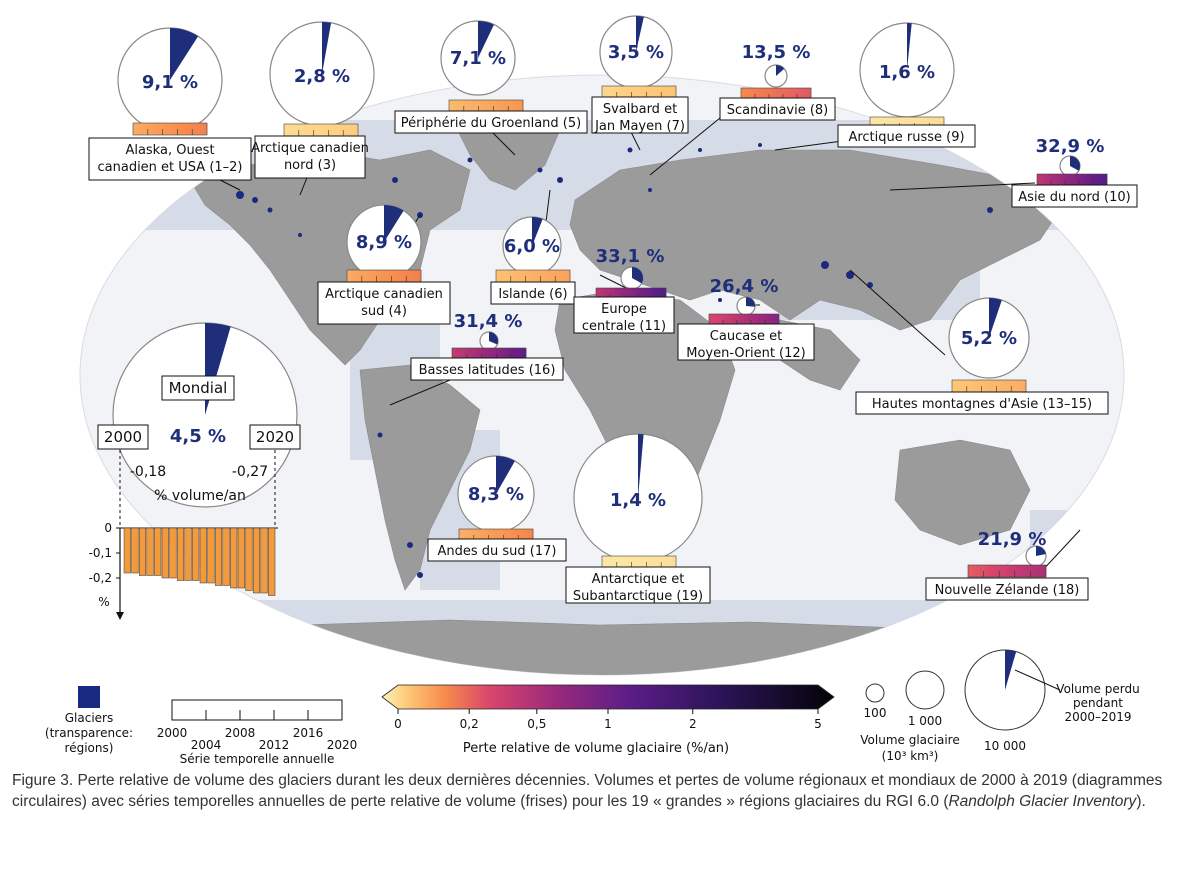 The height and width of the screenshot is (877, 1200). What do you see at coordinates (249, 559) in the screenshot?
I see `bar-2016` at bounding box center [249, 559].